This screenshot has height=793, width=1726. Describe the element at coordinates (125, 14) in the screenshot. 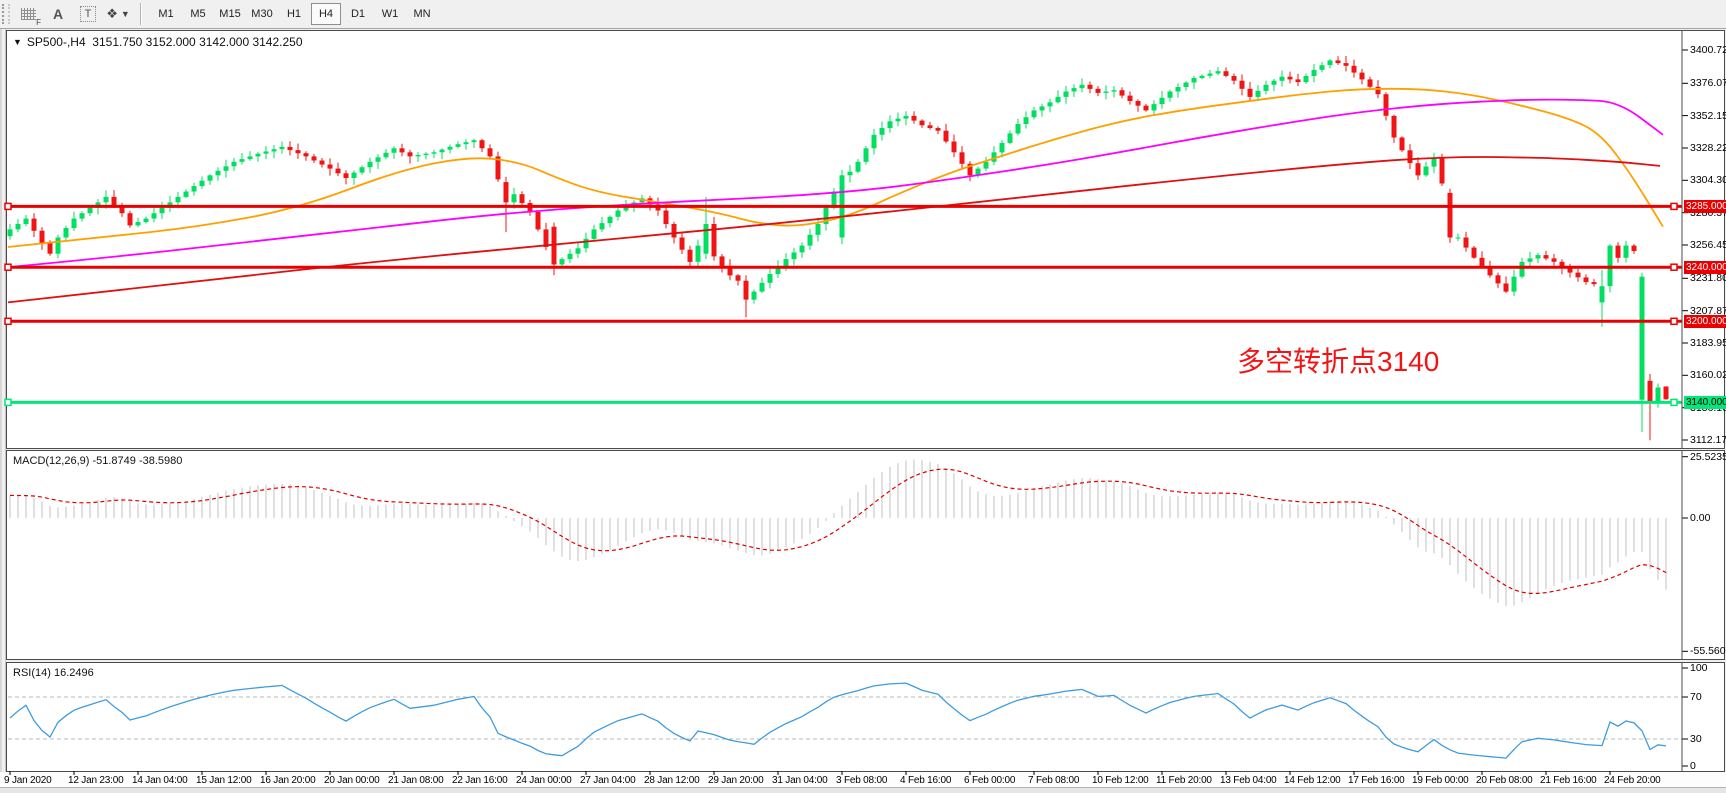

I see `dropdown-caret-icon: ▼` at that location.